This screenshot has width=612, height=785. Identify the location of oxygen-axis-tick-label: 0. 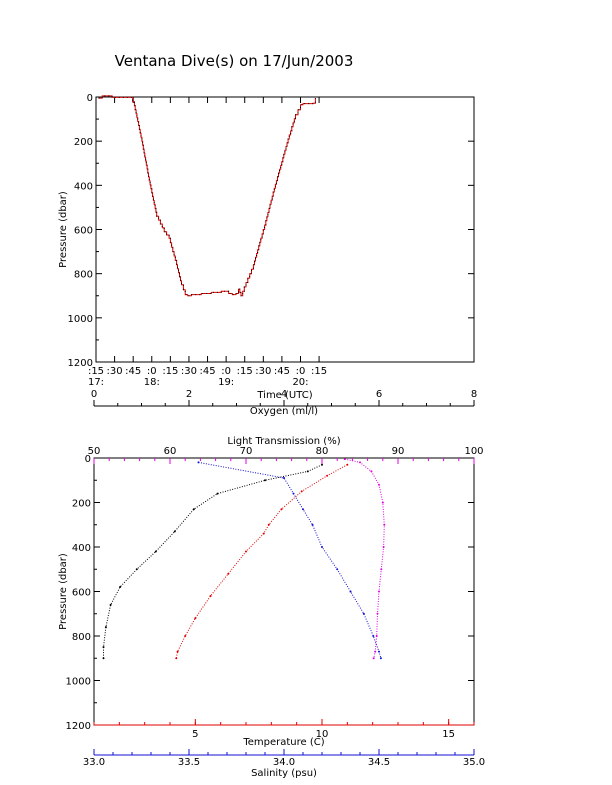
(94, 394).